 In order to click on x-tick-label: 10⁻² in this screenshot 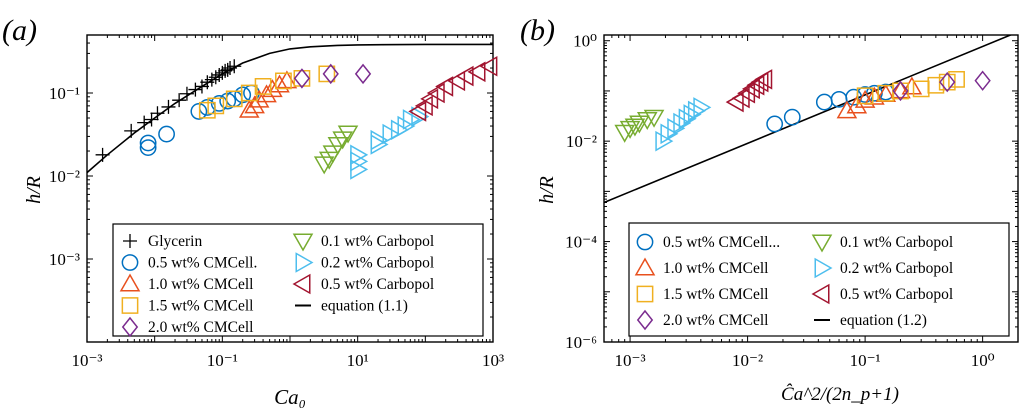, I will do `click(747, 360)`.